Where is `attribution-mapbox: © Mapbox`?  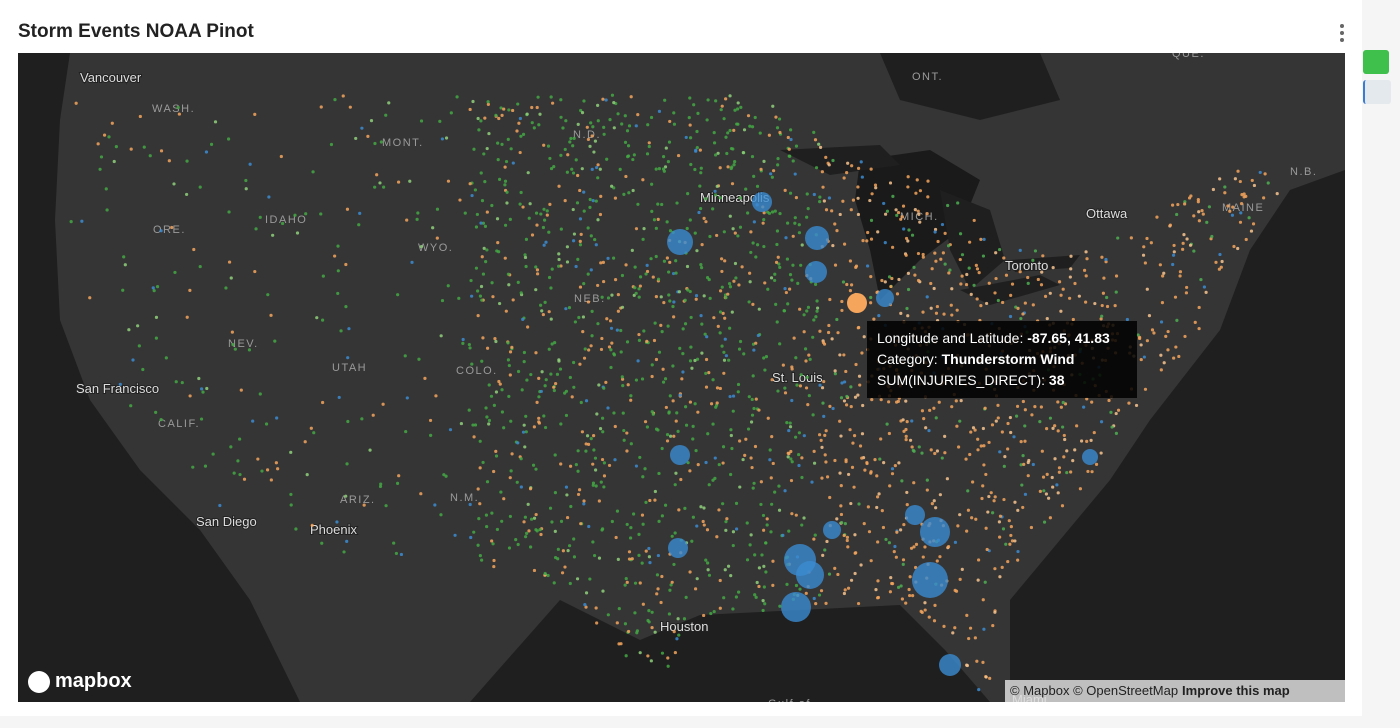 attribution-mapbox: © Mapbox is located at coordinates (1040, 690).